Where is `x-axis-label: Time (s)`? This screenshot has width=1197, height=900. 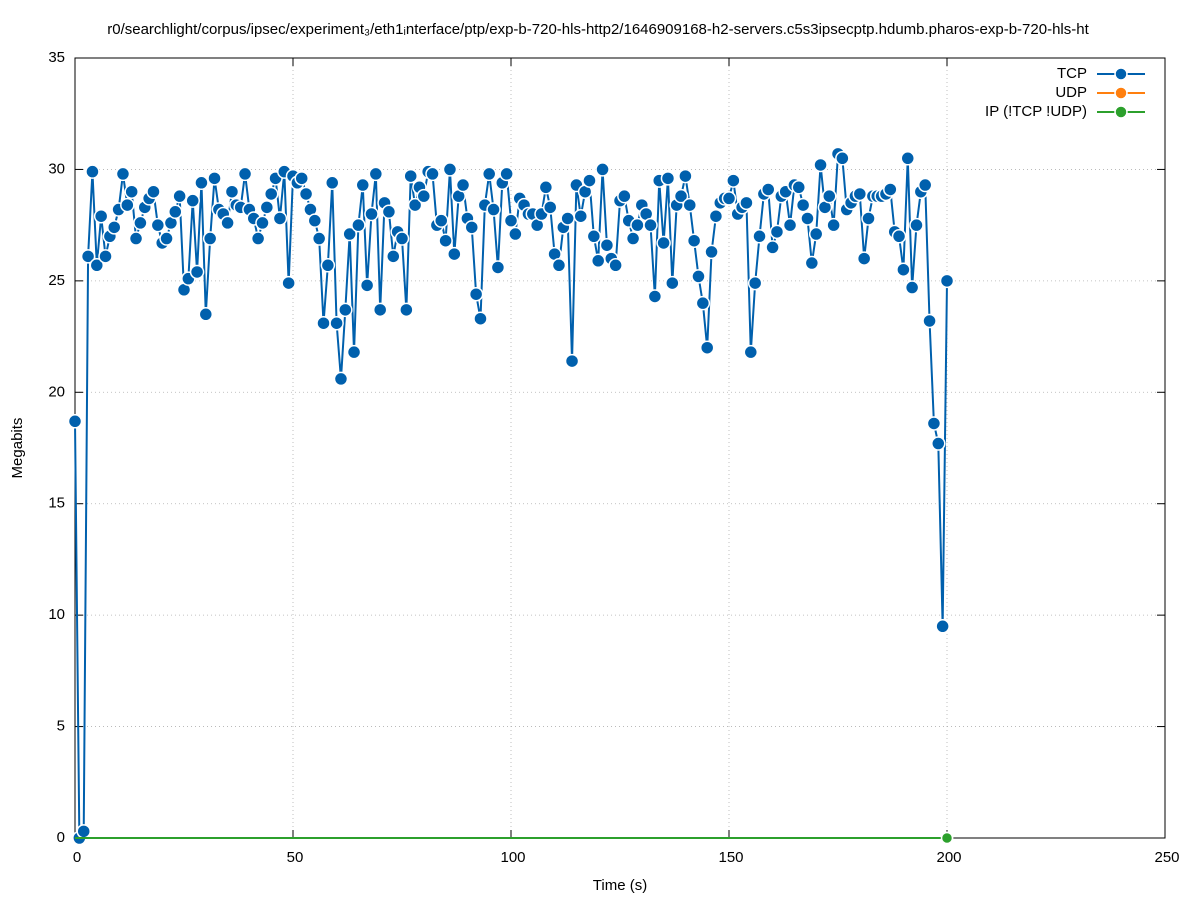
x-axis-label: Time (s) is located at coordinates (620, 885).